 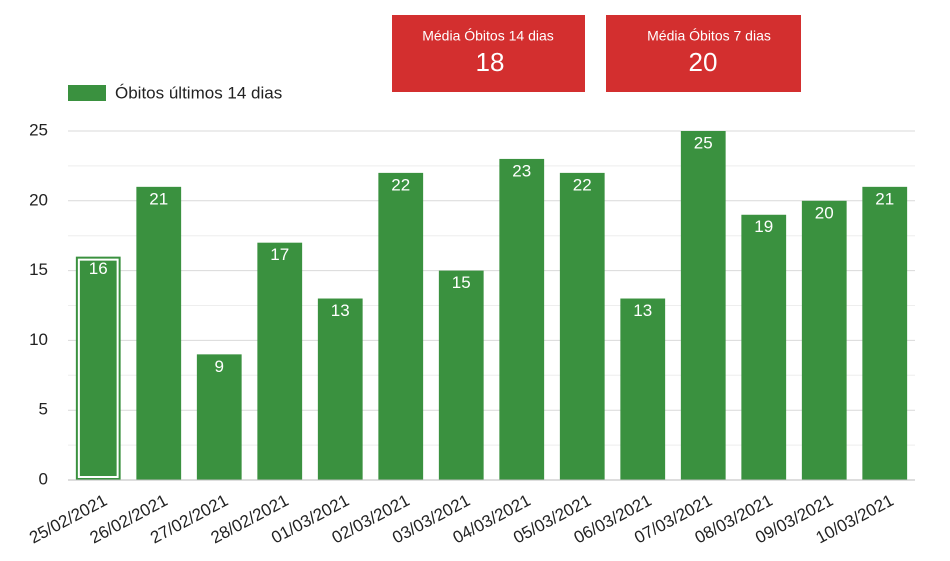 What do you see at coordinates (98, 268) in the screenshot?
I see `value-label: 16` at bounding box center [98, 268].